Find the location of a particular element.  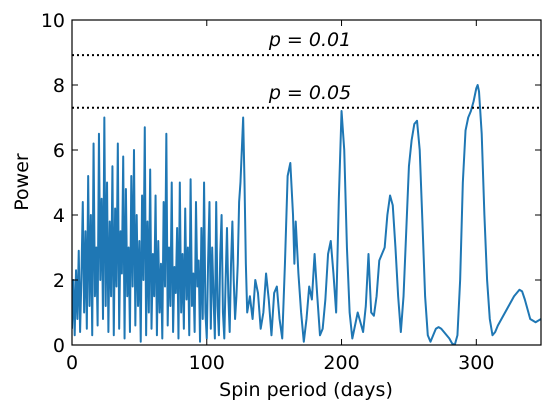

x-tick-label: 100 is located at coordinates (207, 363).